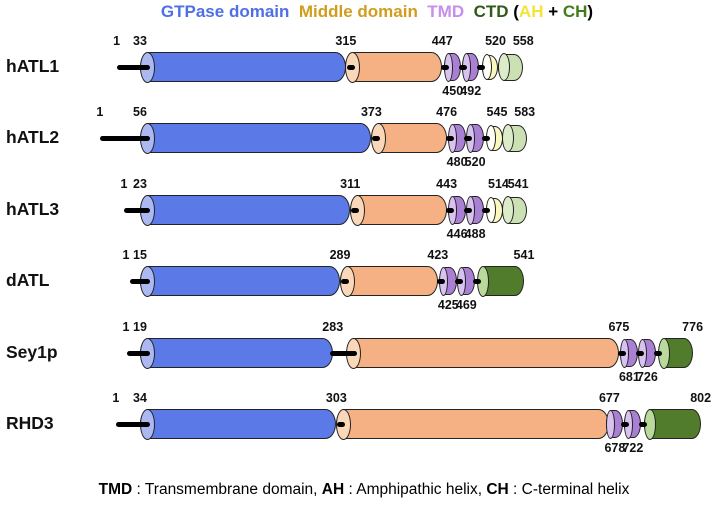  What do you see at coordinates (610, 424) in the screenshot?
I see `tmd-helix-disc-end-cap` at bounding box center [610, 424].